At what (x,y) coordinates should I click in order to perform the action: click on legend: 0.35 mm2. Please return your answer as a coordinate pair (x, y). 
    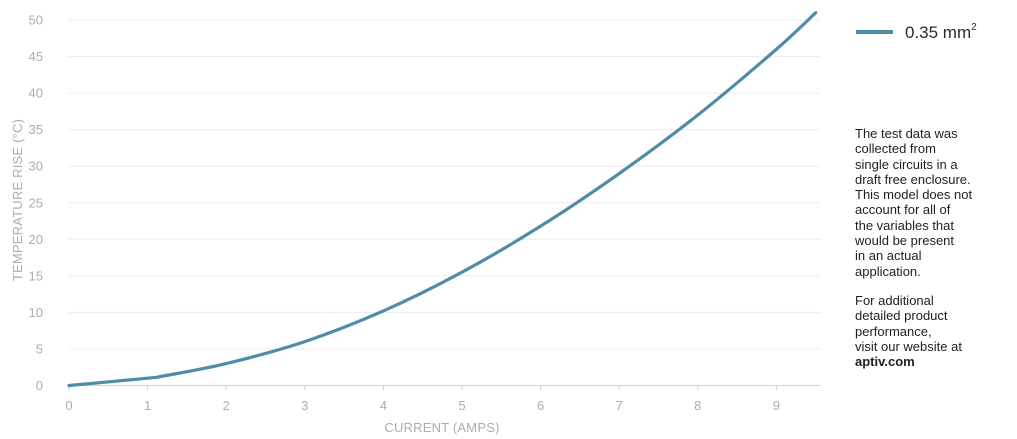
    Looking at the image, I should click on (916, 32).